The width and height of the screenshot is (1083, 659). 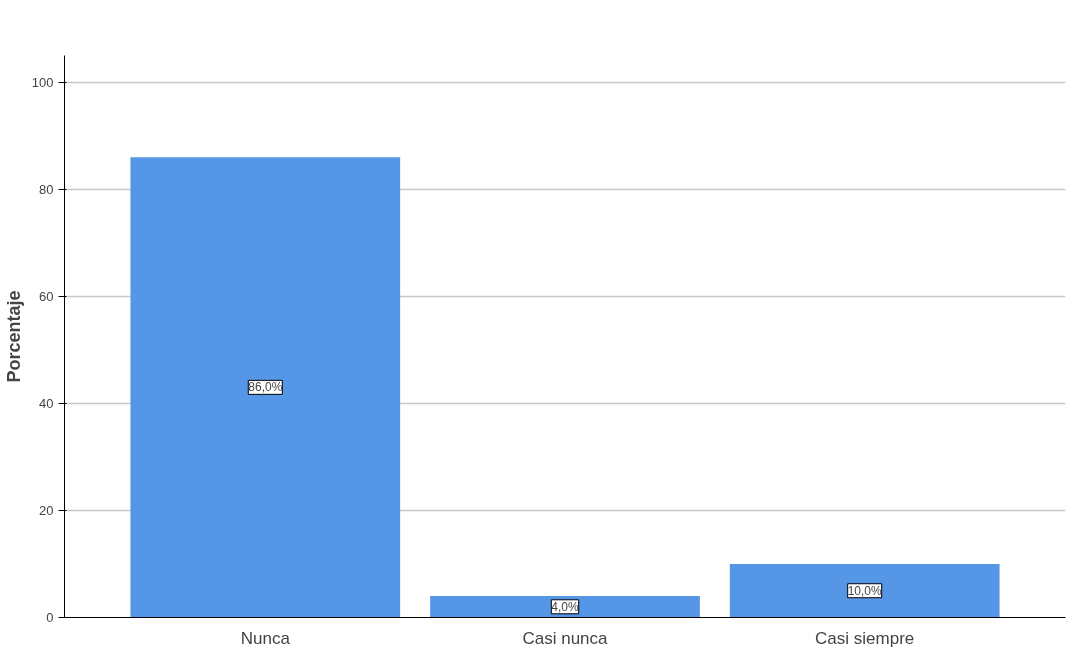 I want to click on y-axis-title: Porcentaje, so click(x=13, y=336).